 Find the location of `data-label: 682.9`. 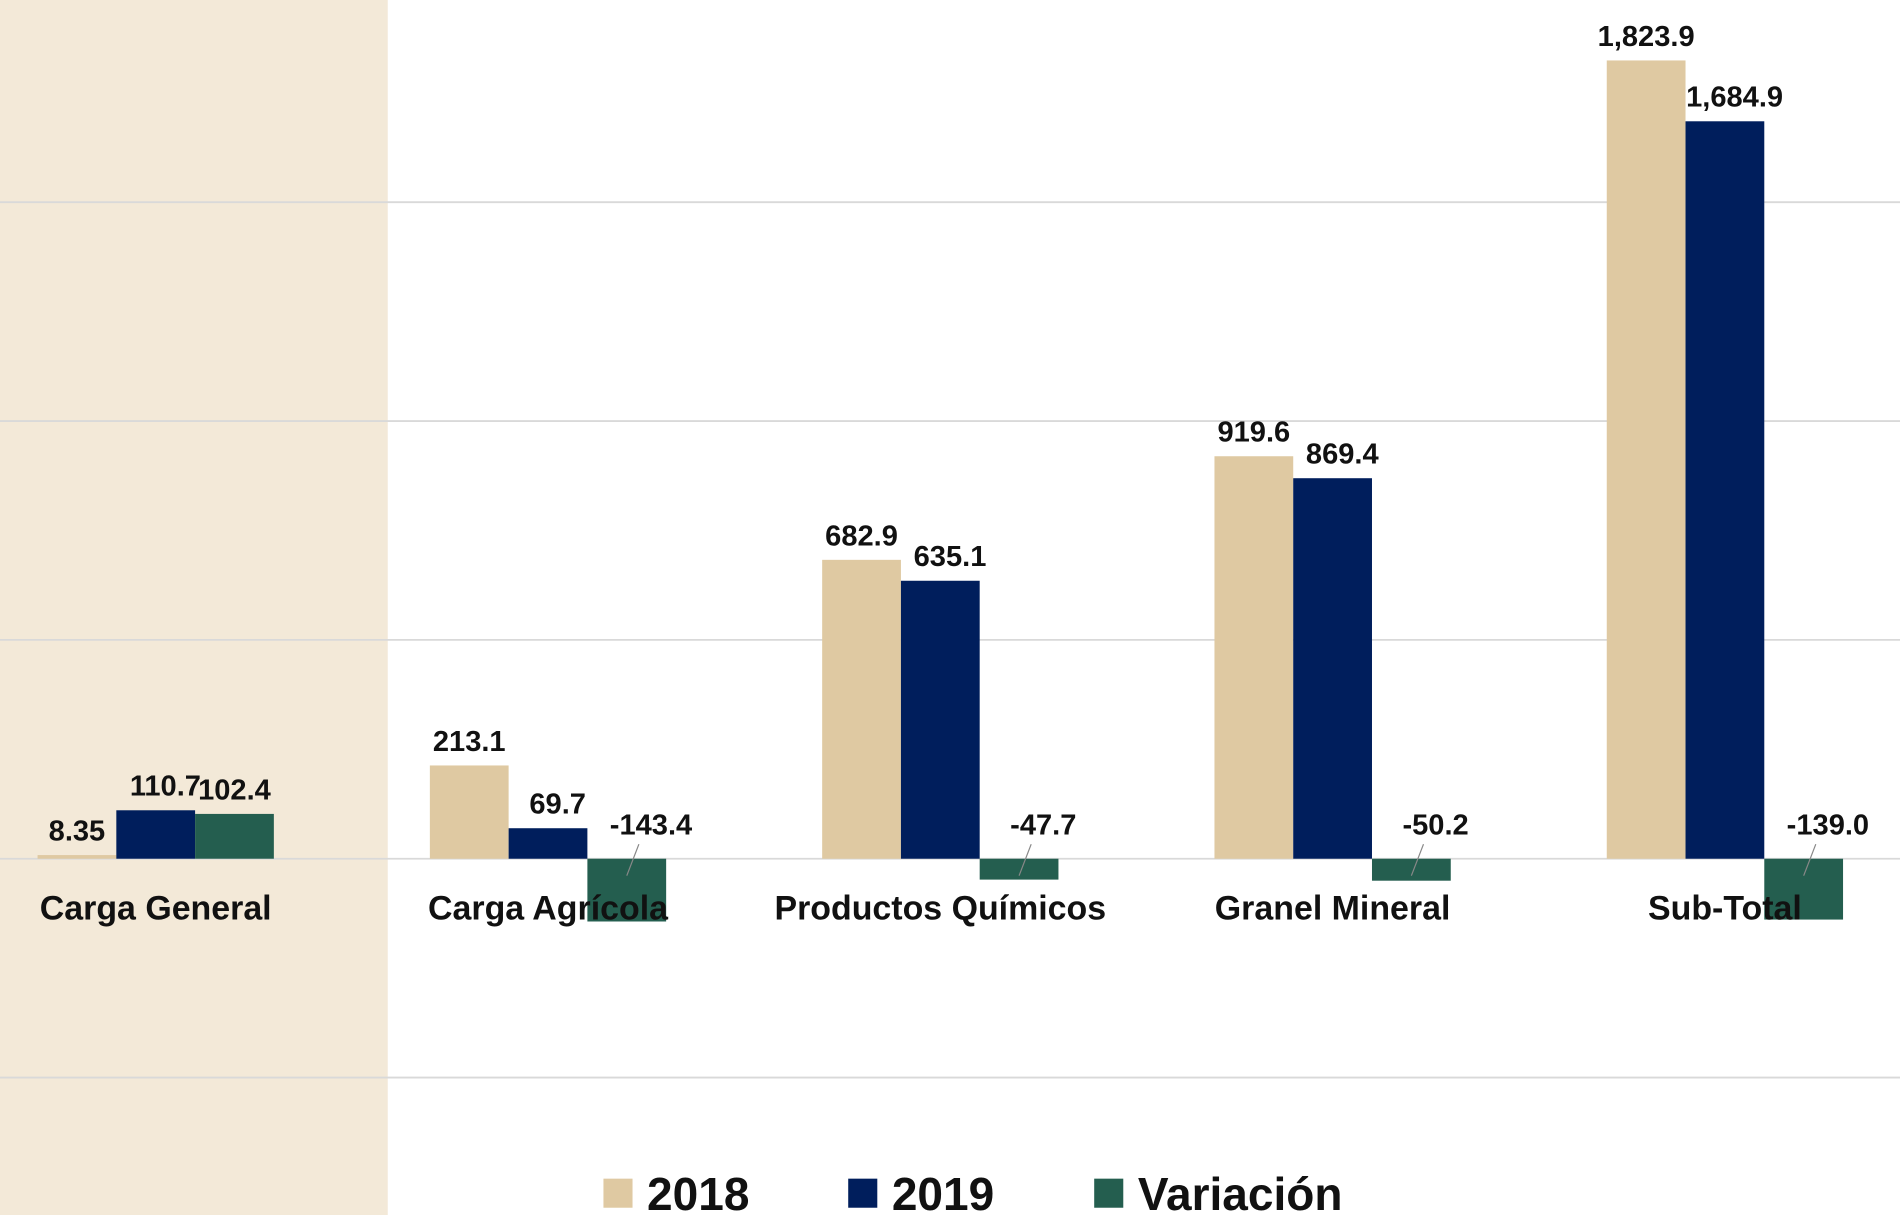

data-label: 682.9 is located at coordinates (861, 536).